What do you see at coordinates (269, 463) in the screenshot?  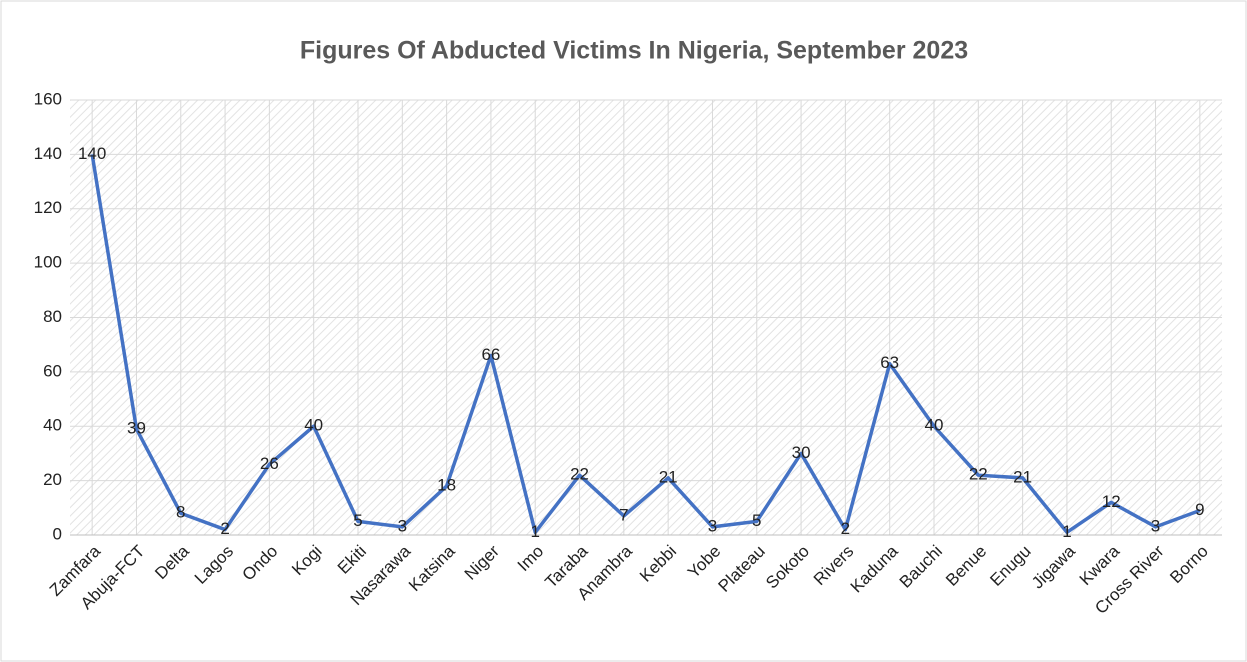 I see `data-label: 26` at bounding box center [269, 463].